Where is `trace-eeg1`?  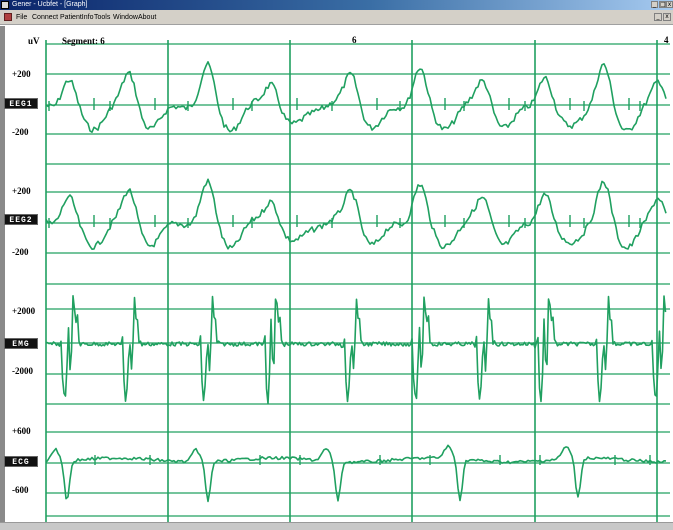
trace-eeg1 is located at coordinates (356, 97).